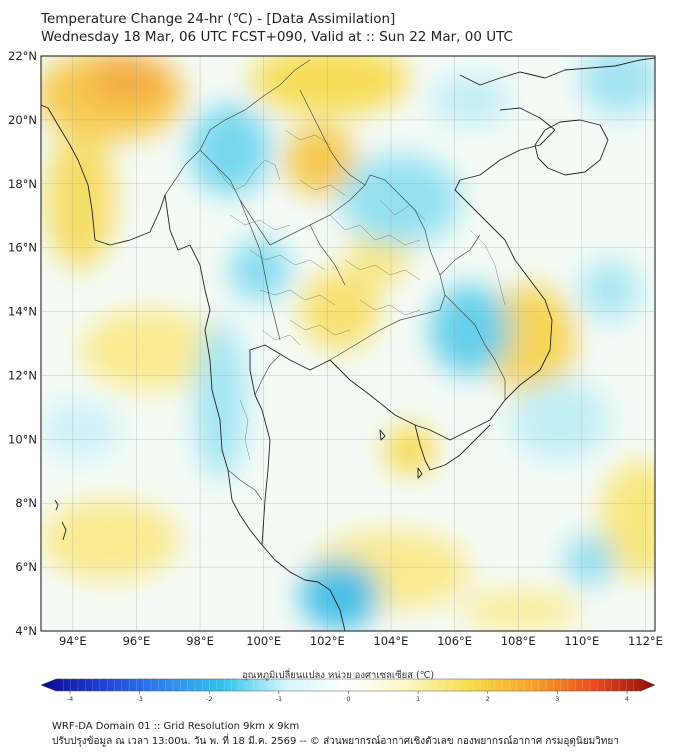 The image size is (676, 756). Describe the element at coordinates (263, 641) in the screenshot. I see `lon-tick-label: 100°E` at that location.